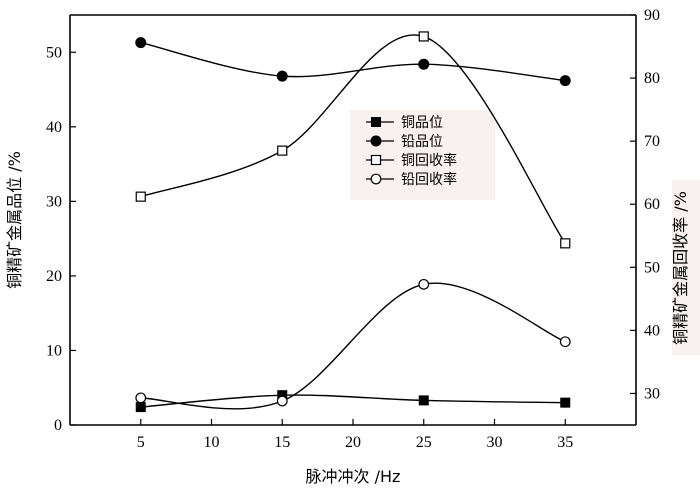  I want to click on left-y-tick-label: 0, so click(58, 425).